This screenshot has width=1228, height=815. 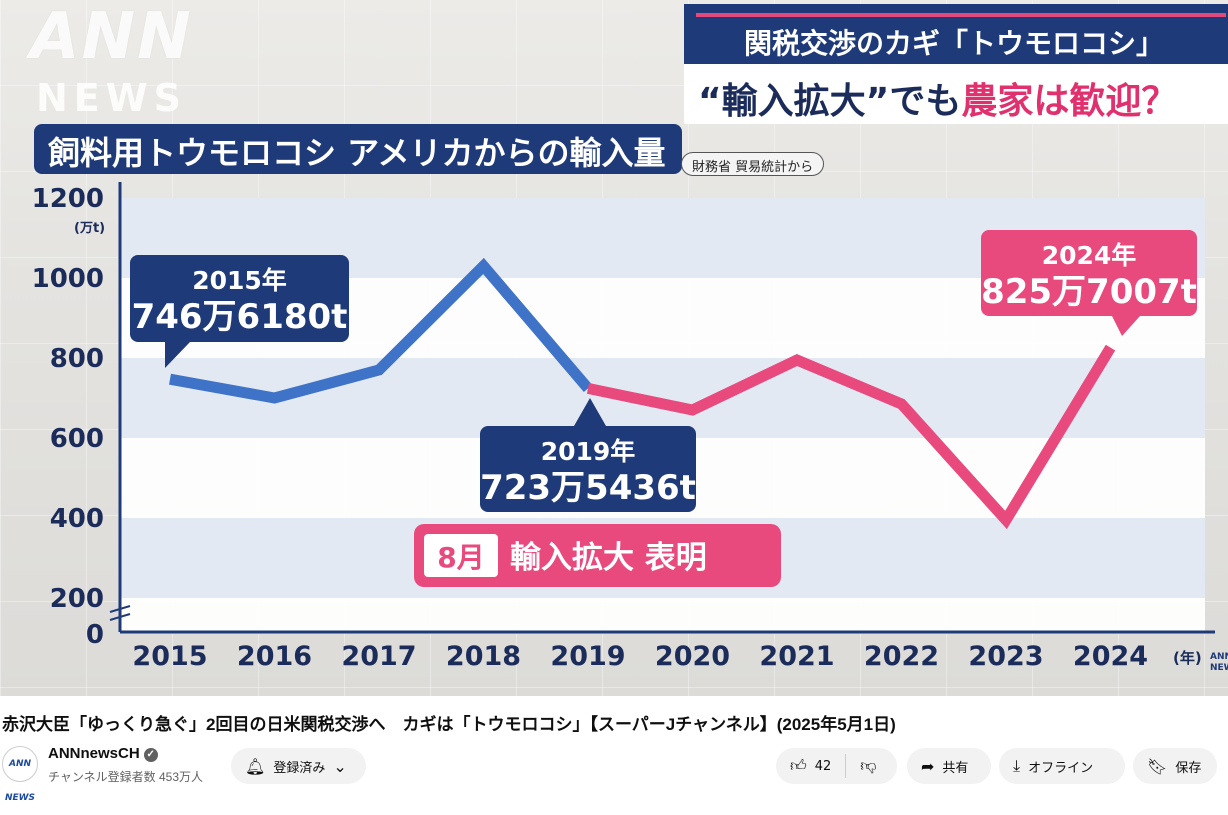 What do you see at coordinates (68, 279) in the screenshot?
I see `y-tick-label: 1000` at bounding box center [68, 279].